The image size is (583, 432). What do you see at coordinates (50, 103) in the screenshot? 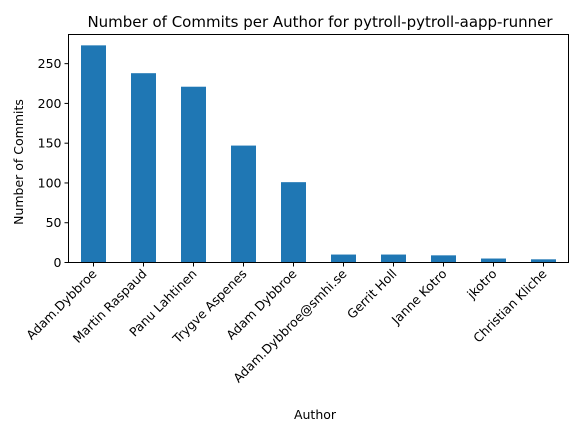
I see `y-tick-label: 200` at bounding box center [50, 103].